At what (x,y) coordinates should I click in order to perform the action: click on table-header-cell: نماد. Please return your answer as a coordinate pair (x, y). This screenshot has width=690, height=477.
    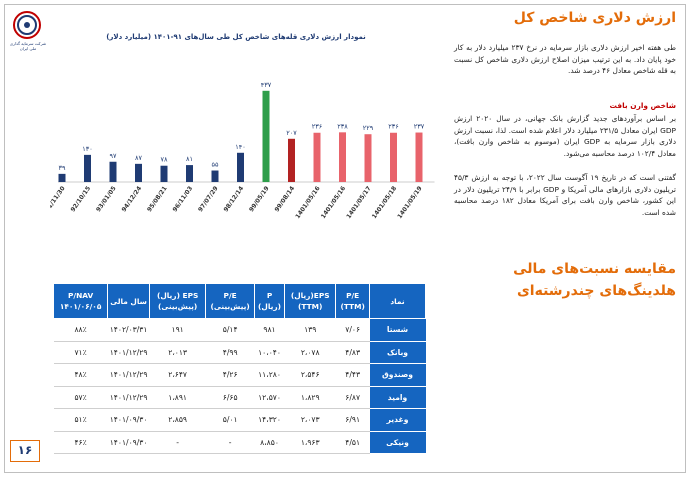
    Looking at the image, I should click on (397, 301).